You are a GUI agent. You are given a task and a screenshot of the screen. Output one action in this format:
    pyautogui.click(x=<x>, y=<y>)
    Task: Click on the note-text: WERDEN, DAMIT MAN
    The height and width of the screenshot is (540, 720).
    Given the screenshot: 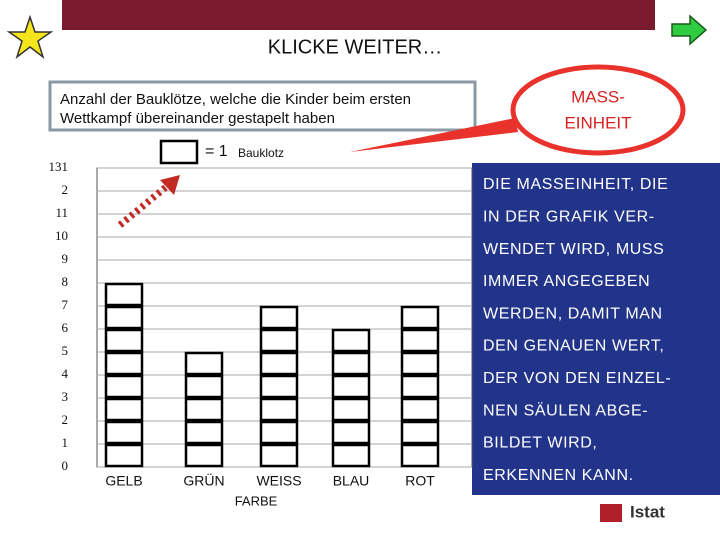 What is the action you would take?
    pyautogui.click(x=573, y=313)
    